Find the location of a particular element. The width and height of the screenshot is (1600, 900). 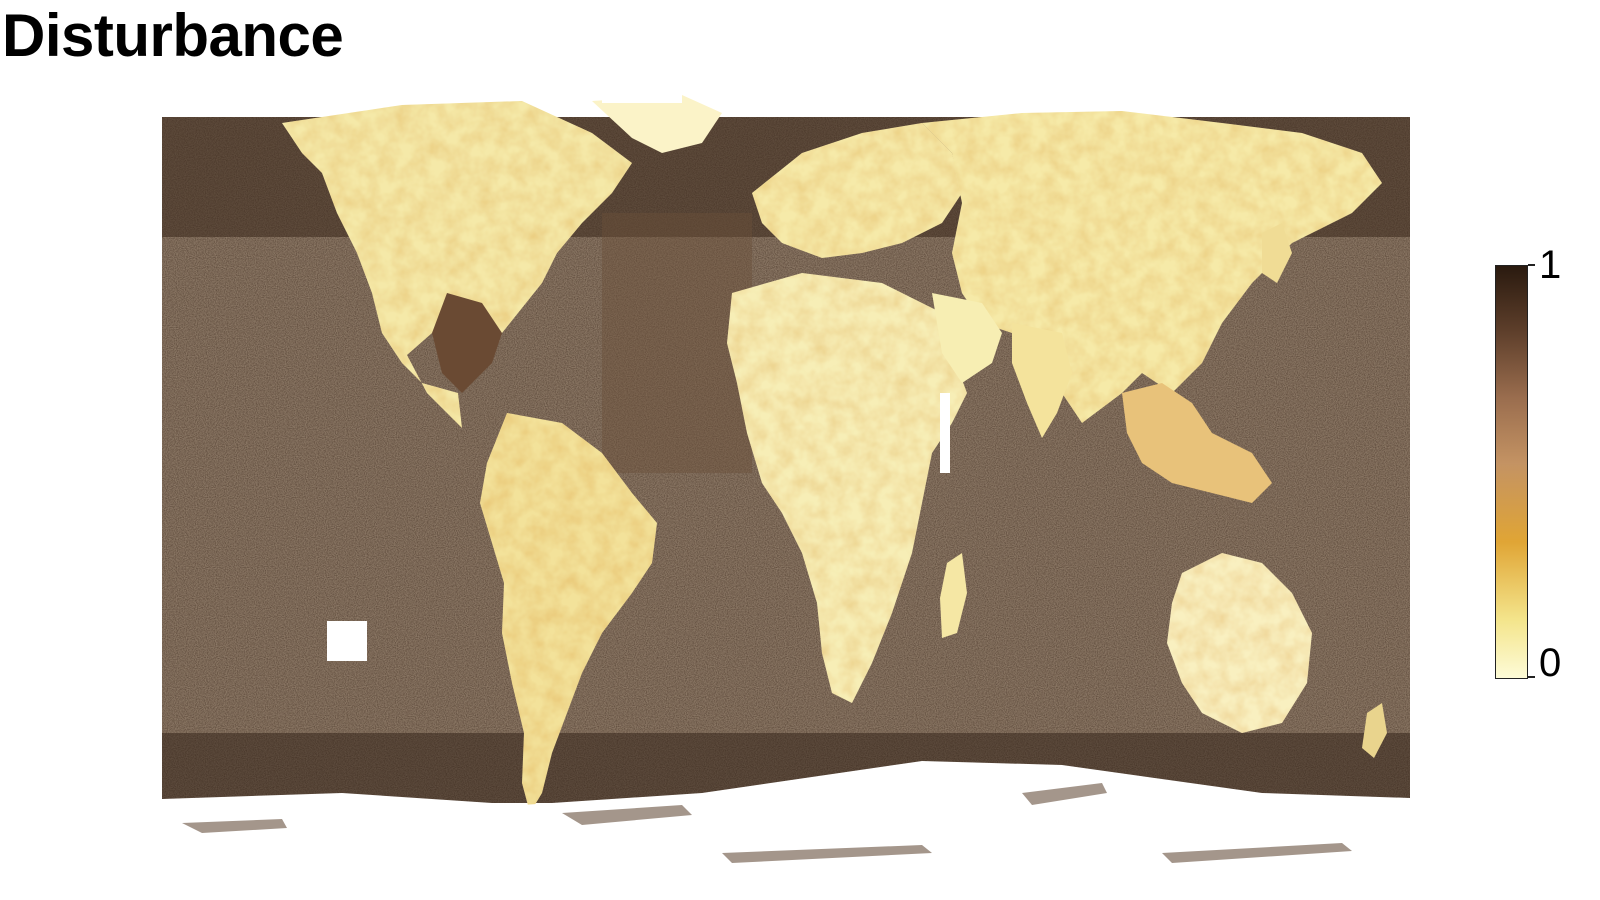

map-title: Disturbance is located at coordinates (173, 35).